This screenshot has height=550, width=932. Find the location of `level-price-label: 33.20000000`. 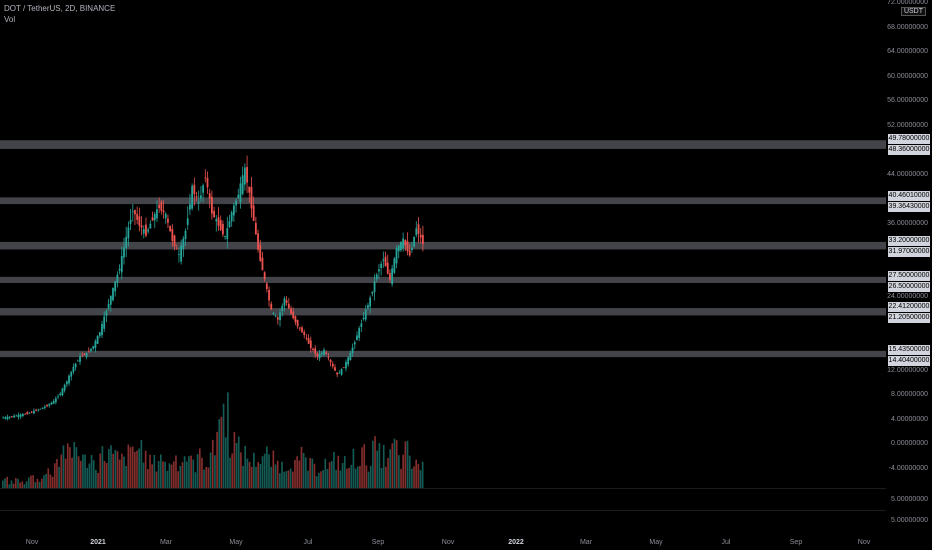

level-price-label: 33.20000000 is located at coordinates (909, 240).